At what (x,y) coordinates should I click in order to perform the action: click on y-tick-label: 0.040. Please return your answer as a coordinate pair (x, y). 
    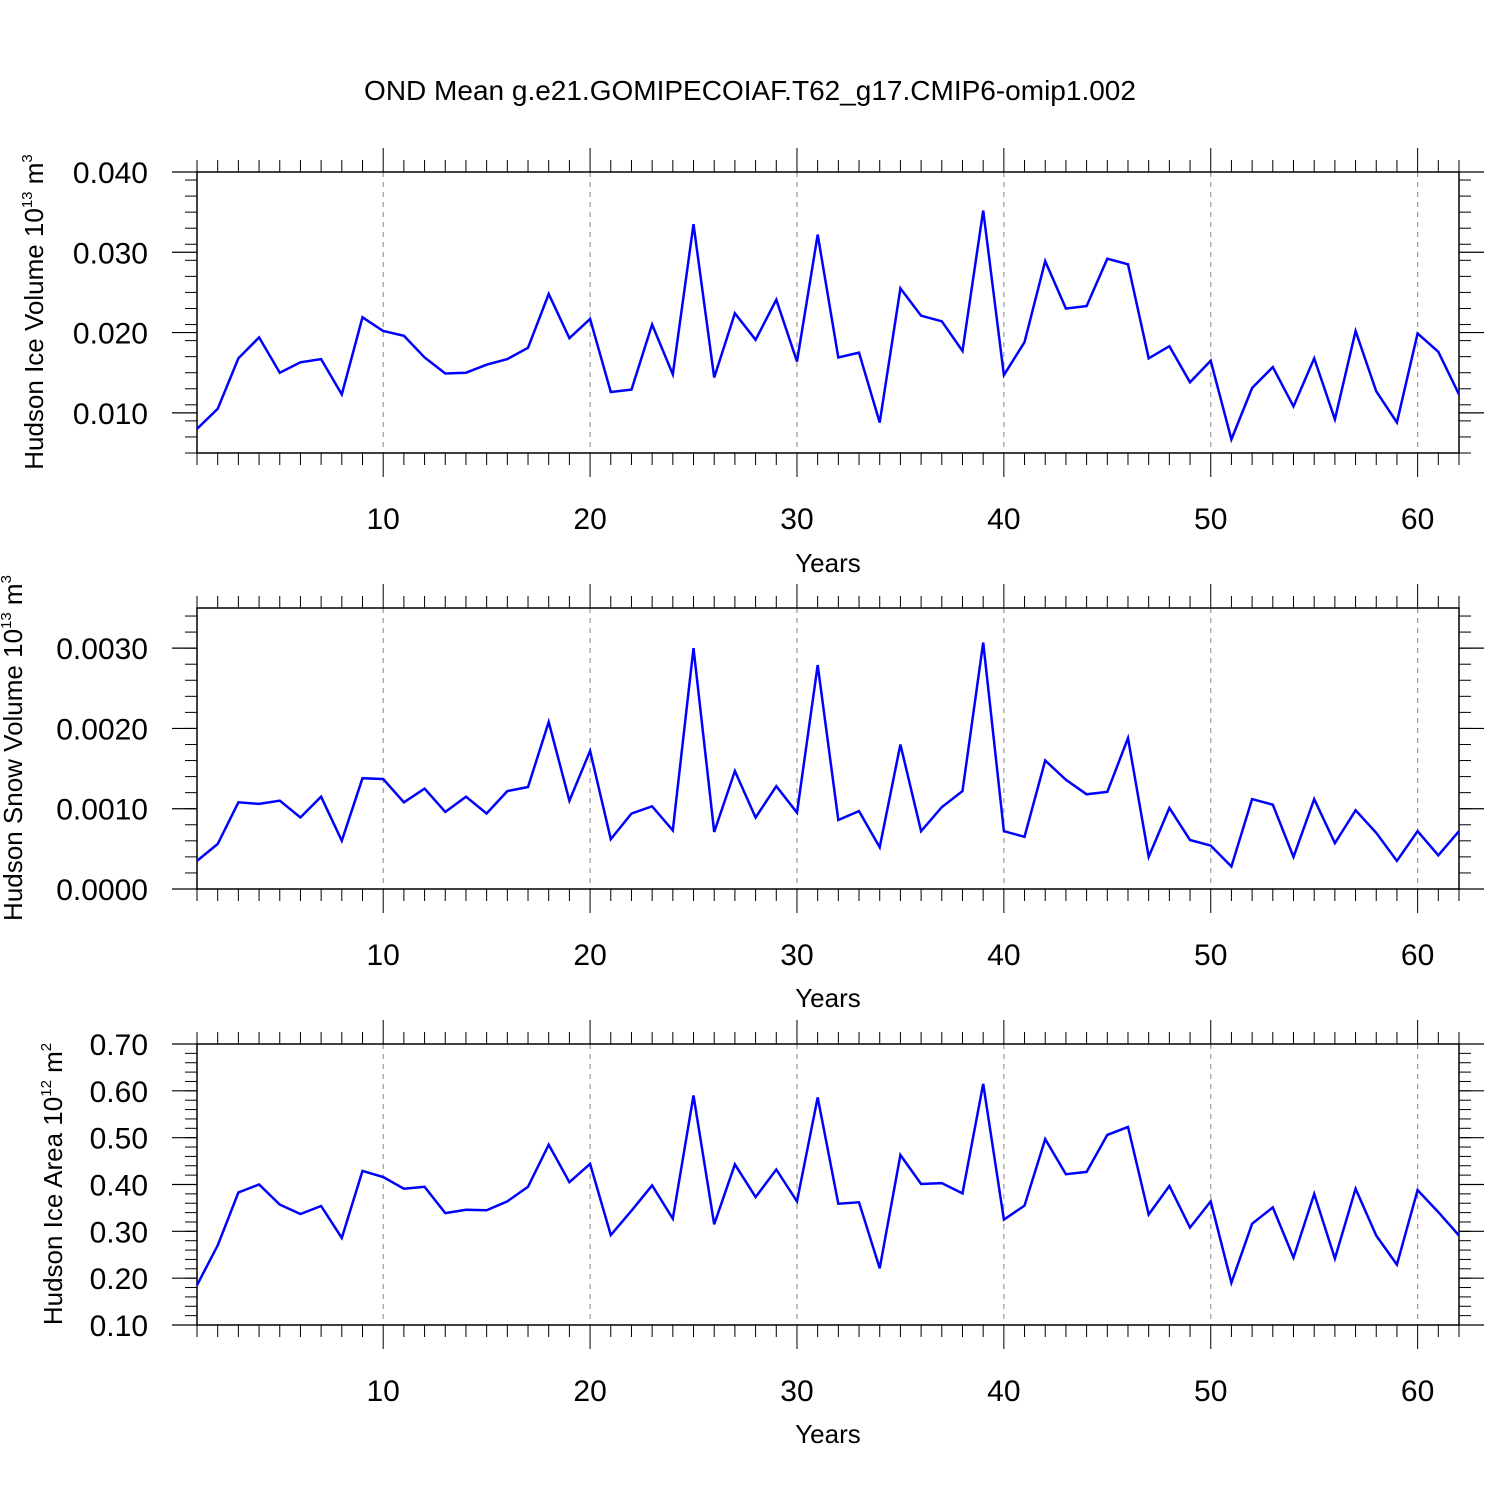
    Looking at the image, I should click on (110, 173).